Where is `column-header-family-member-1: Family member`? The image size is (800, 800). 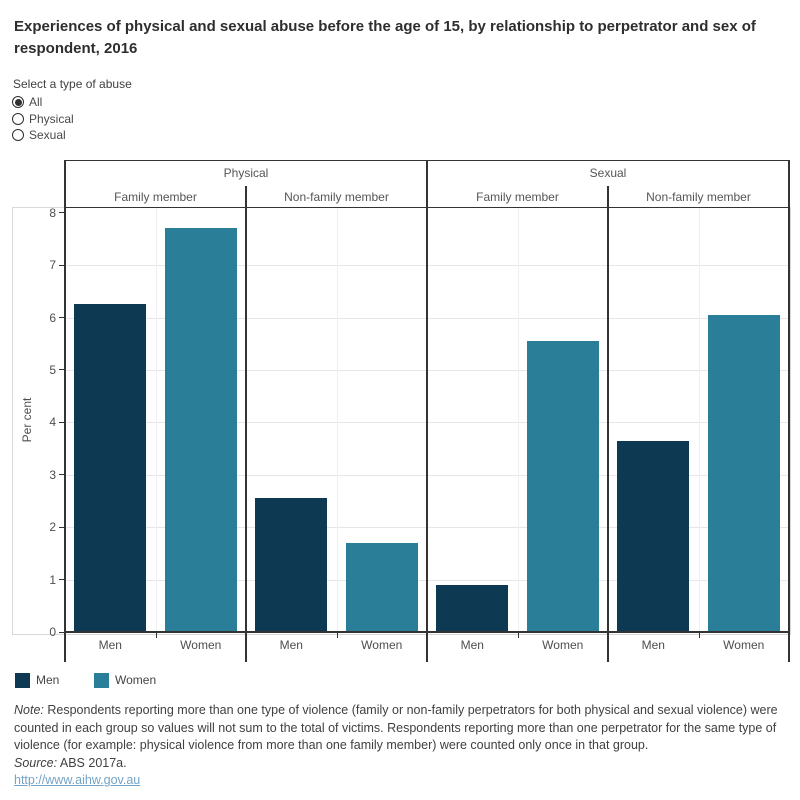
column-header-family-member-1: Family member is located at coordinates (155, 197).